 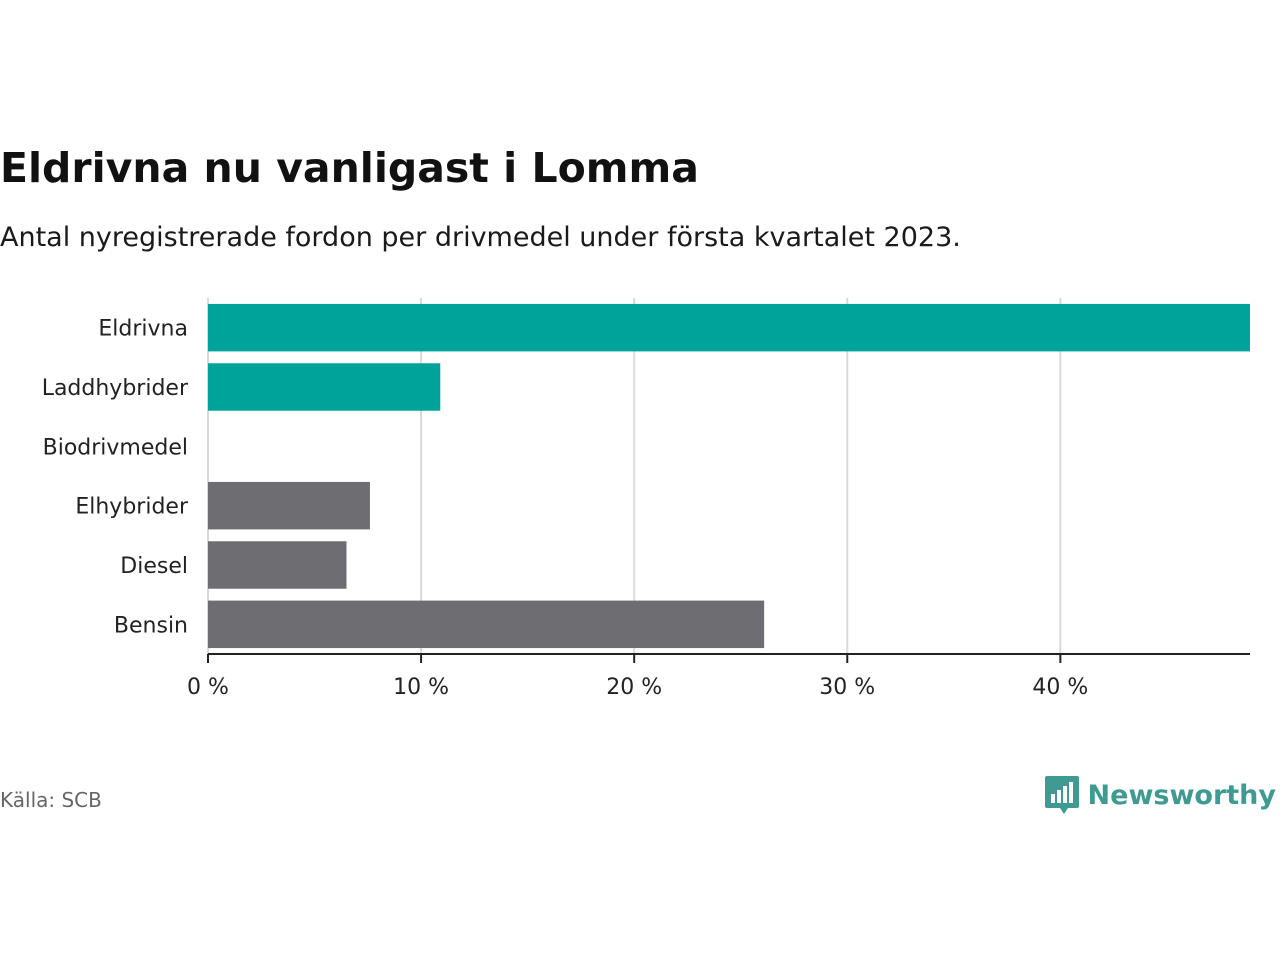 What do you see at coordinates (486, 624) in the screenshot?
I see `bar-bensin` at bounding box center [486, 624].